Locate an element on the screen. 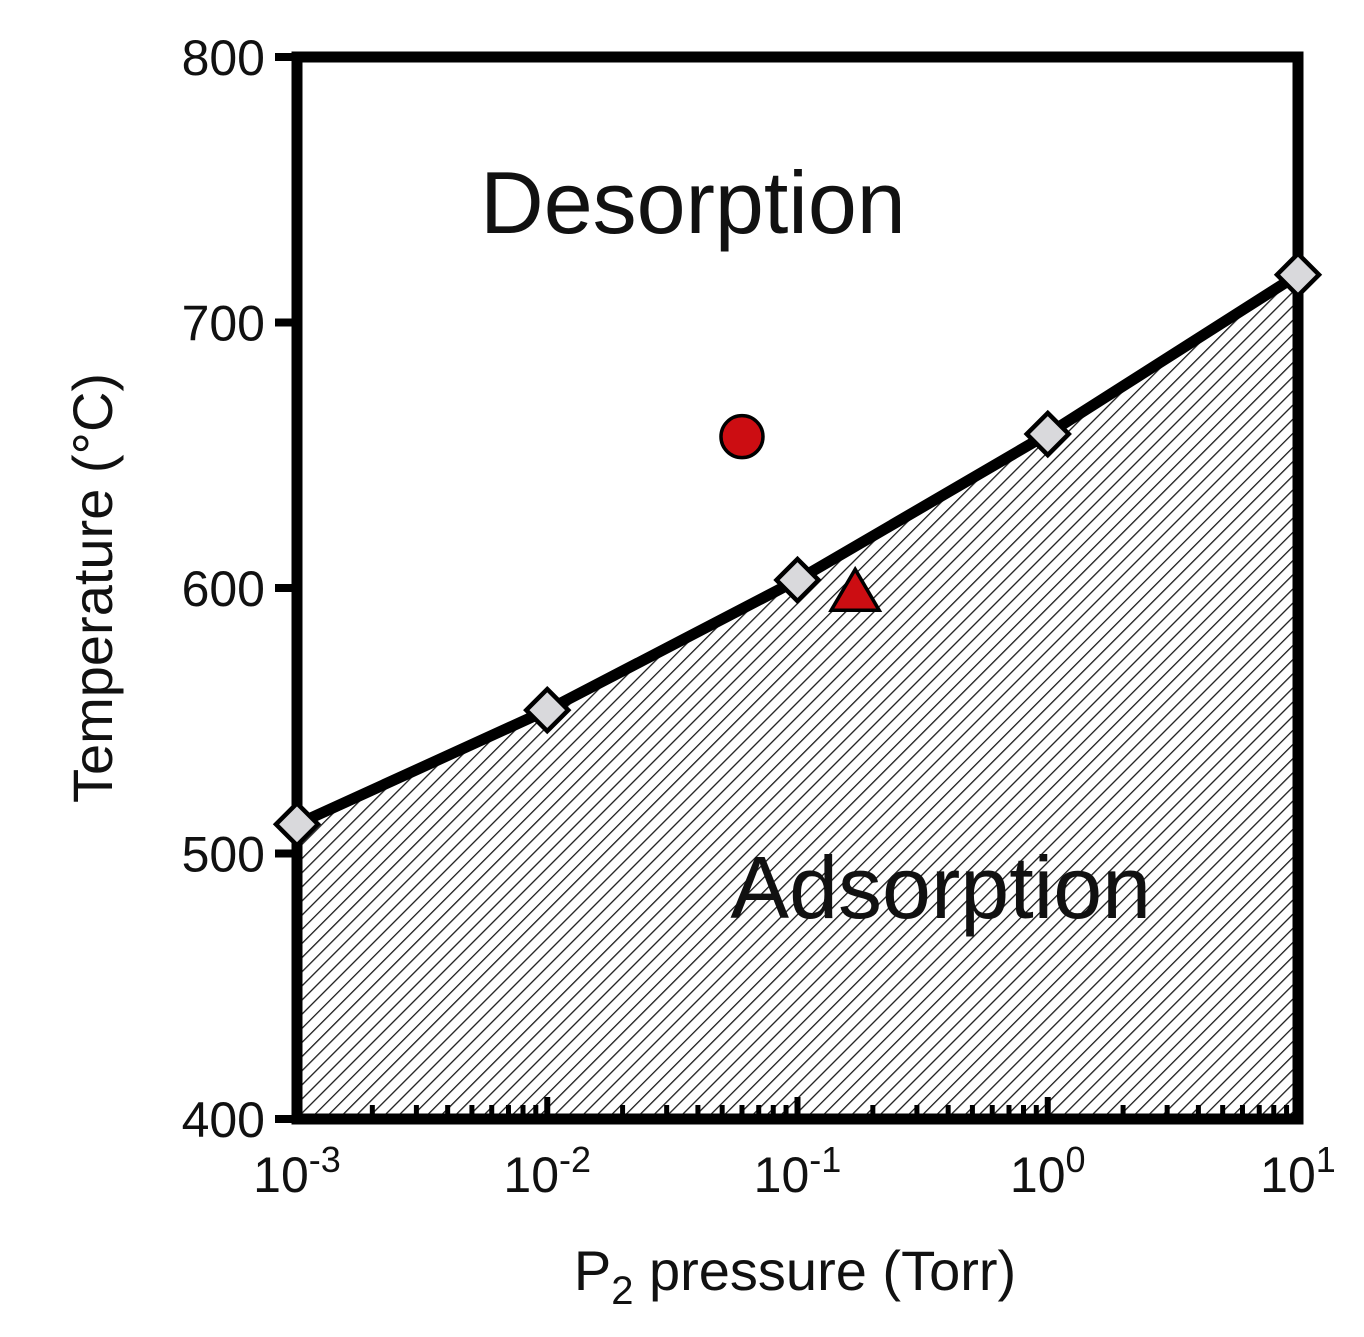  x-axis-title: P2 pressure (Torr) is located at coordinates (795, 1276).